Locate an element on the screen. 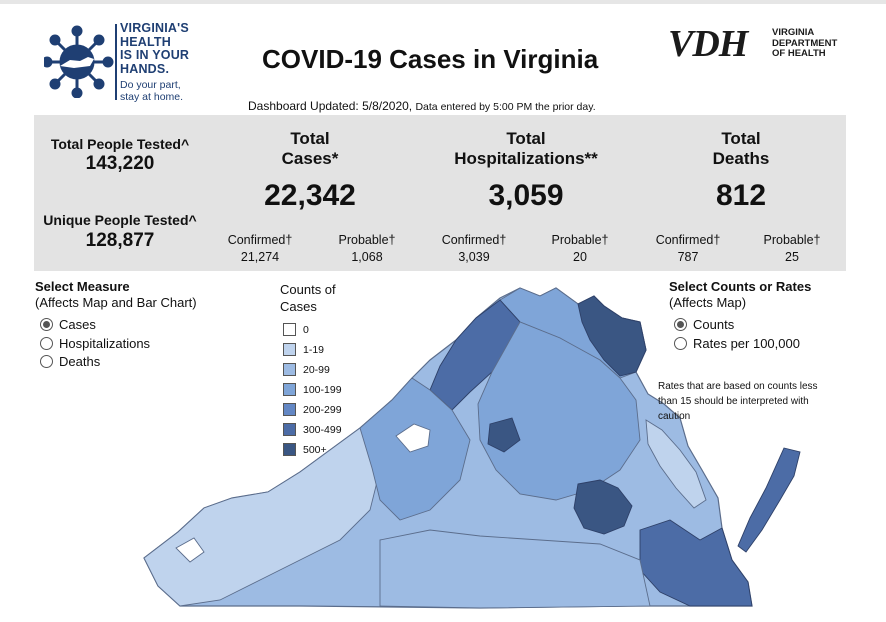 The width and height of the screenshot is (886, 622). deaths-confirmed: Confirmed† 787 is located at coordinates (688, 249).